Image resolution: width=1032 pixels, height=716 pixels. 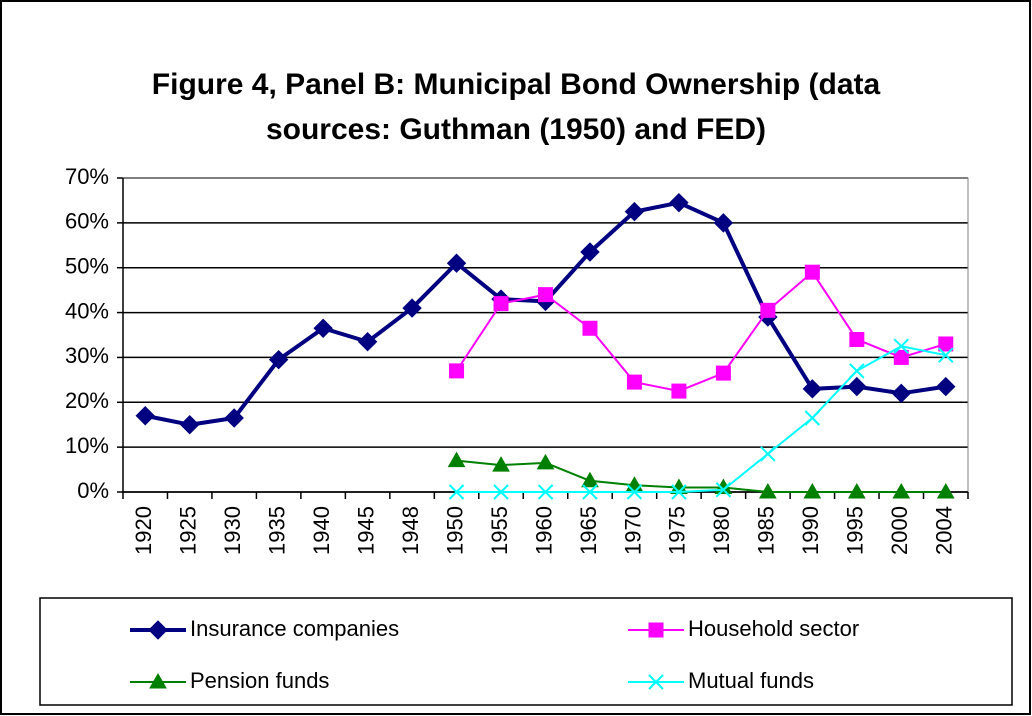 What do you see at coordinates (766, 530) in the screenshot?
I see `x-tick-label: 1985` at bounding box center [766, 530].